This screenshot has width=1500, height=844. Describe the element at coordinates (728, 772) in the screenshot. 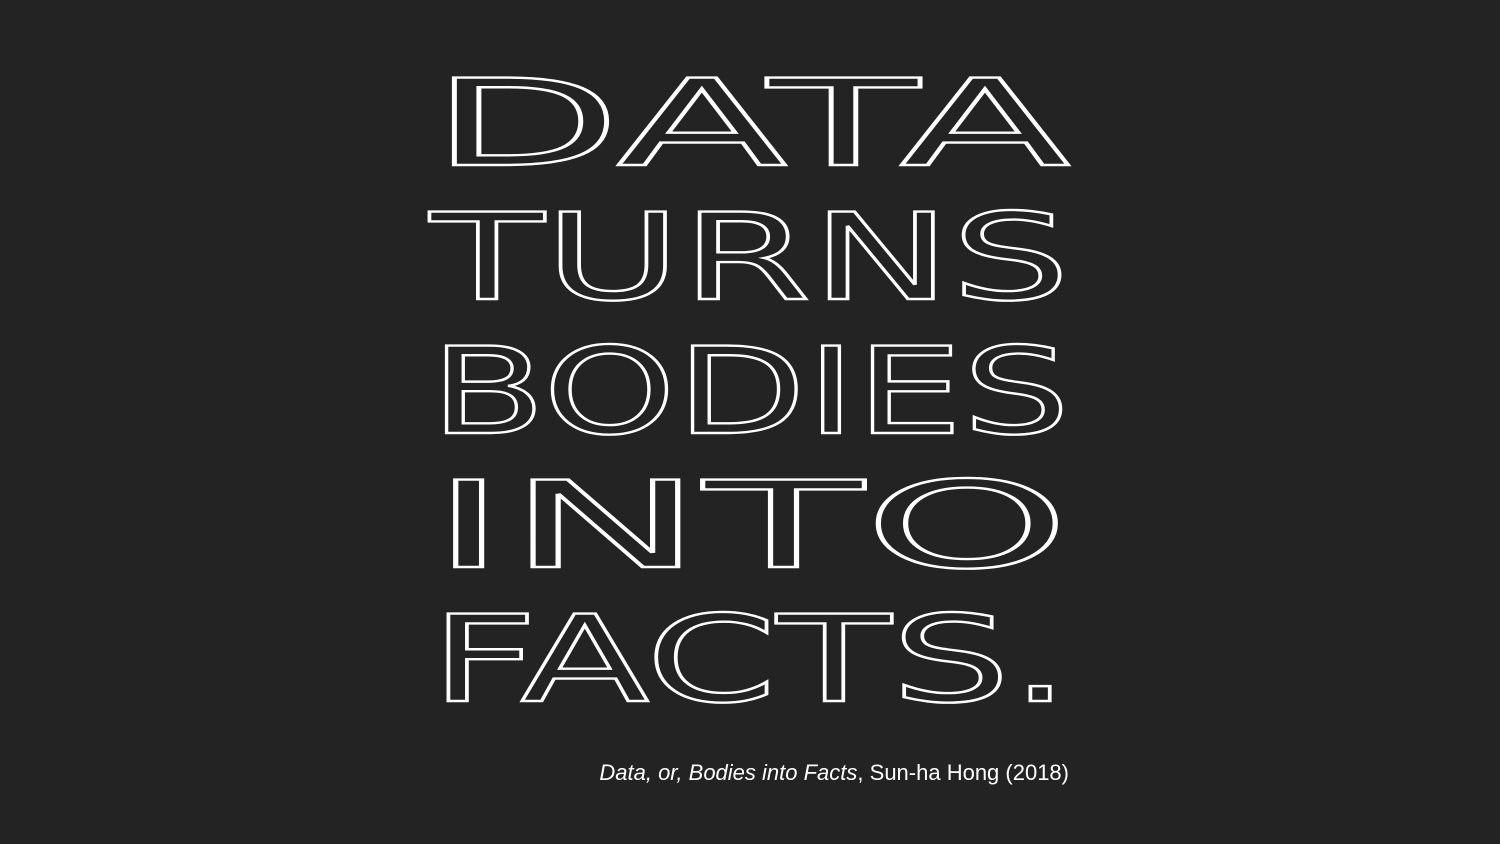

I see `citation-title: Data, or, Bodies into Facts` at that location.